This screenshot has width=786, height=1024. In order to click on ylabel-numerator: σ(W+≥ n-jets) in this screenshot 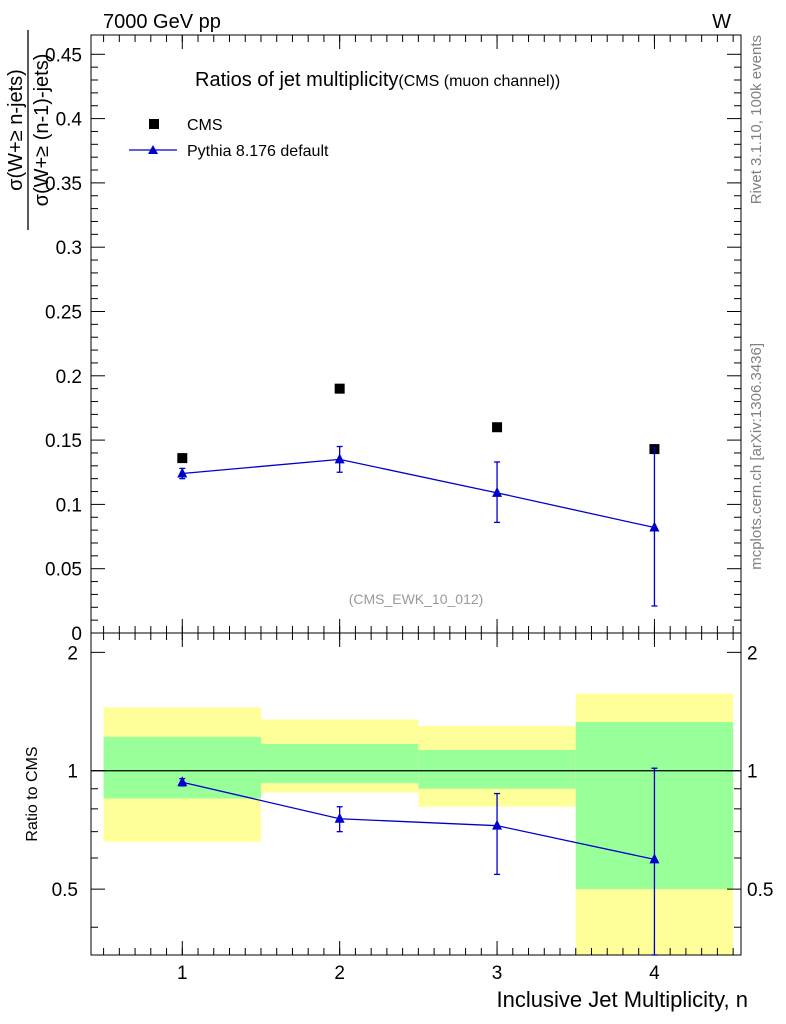, I will do `click(16, 130)`.